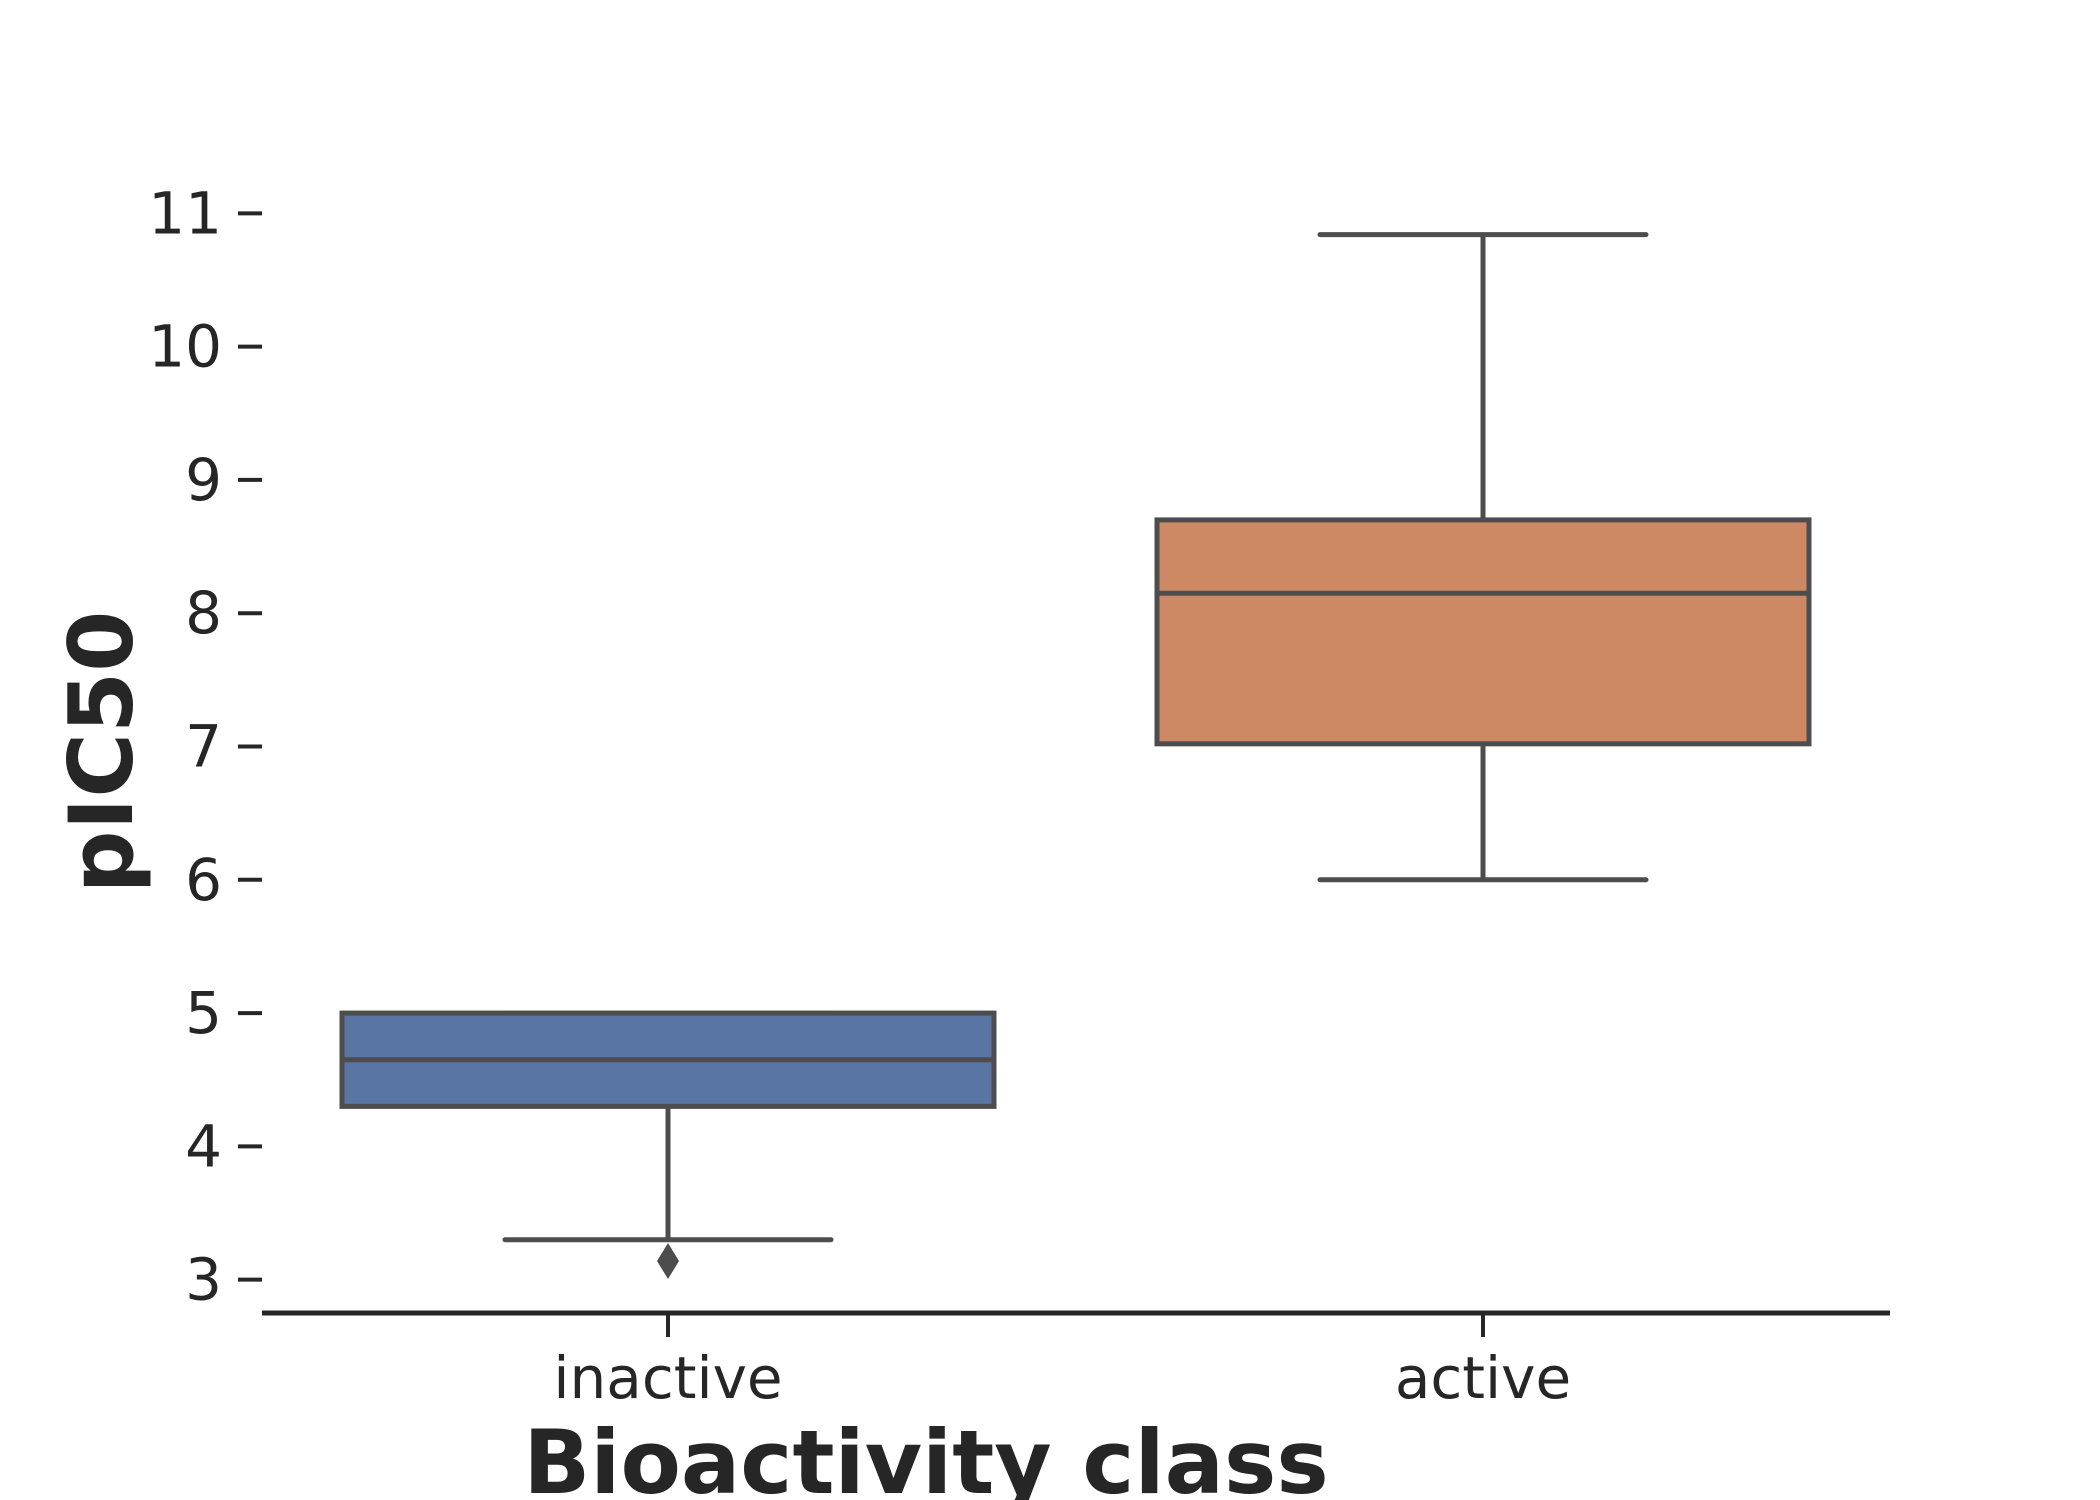 The image size is (2100, 1500). Describe the element at coordinates (203, 480) in the screenshot. I see `y-tick-label: 9` at that location.